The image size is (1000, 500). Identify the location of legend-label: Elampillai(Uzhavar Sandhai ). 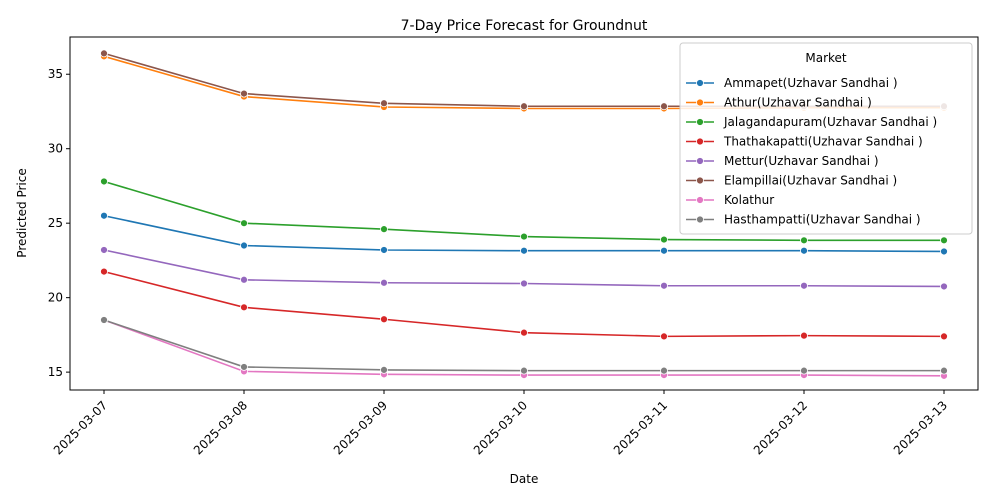
(810, 181).